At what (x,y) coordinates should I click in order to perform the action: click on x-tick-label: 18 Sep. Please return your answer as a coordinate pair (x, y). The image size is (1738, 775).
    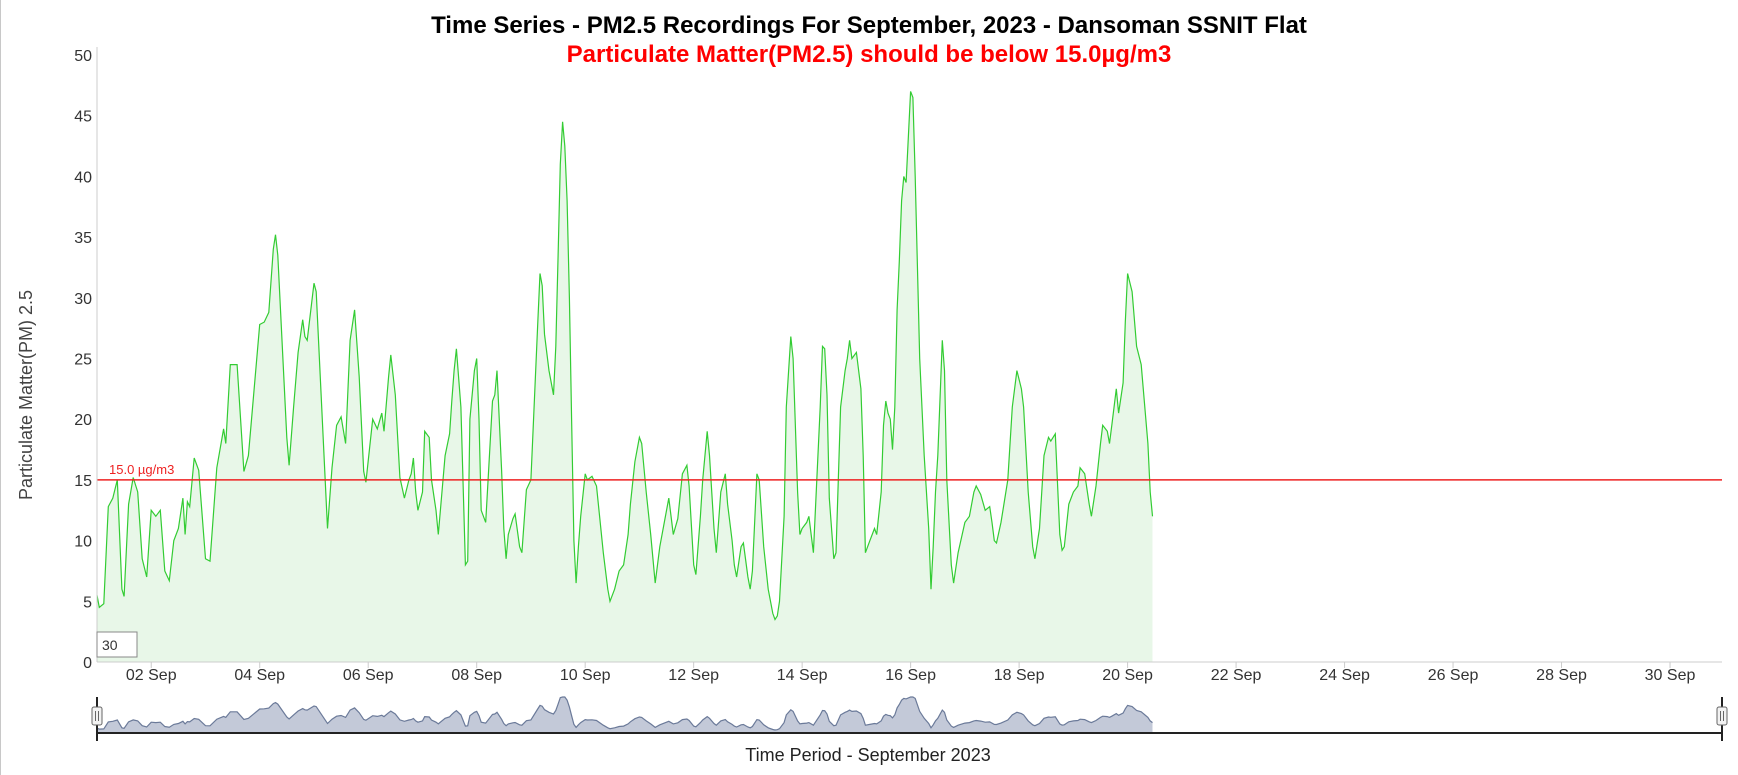
    Looking at the image, I should click on (1019, 675).